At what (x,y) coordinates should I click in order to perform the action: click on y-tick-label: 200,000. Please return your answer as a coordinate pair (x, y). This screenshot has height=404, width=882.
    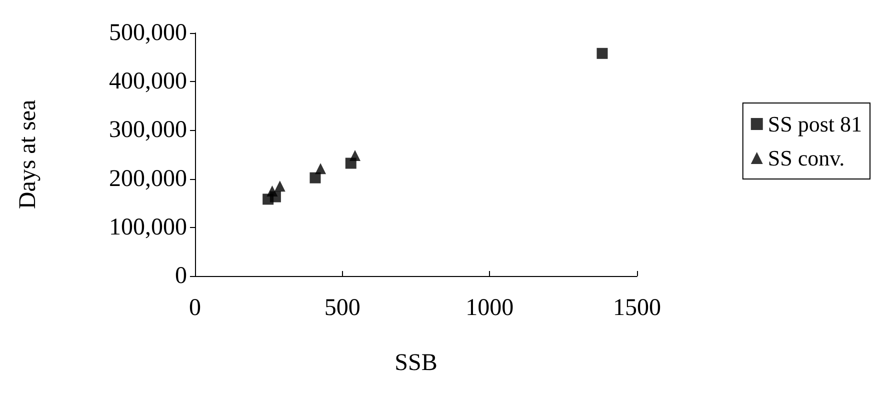
    Looking at the image, I should click on (148, 179).